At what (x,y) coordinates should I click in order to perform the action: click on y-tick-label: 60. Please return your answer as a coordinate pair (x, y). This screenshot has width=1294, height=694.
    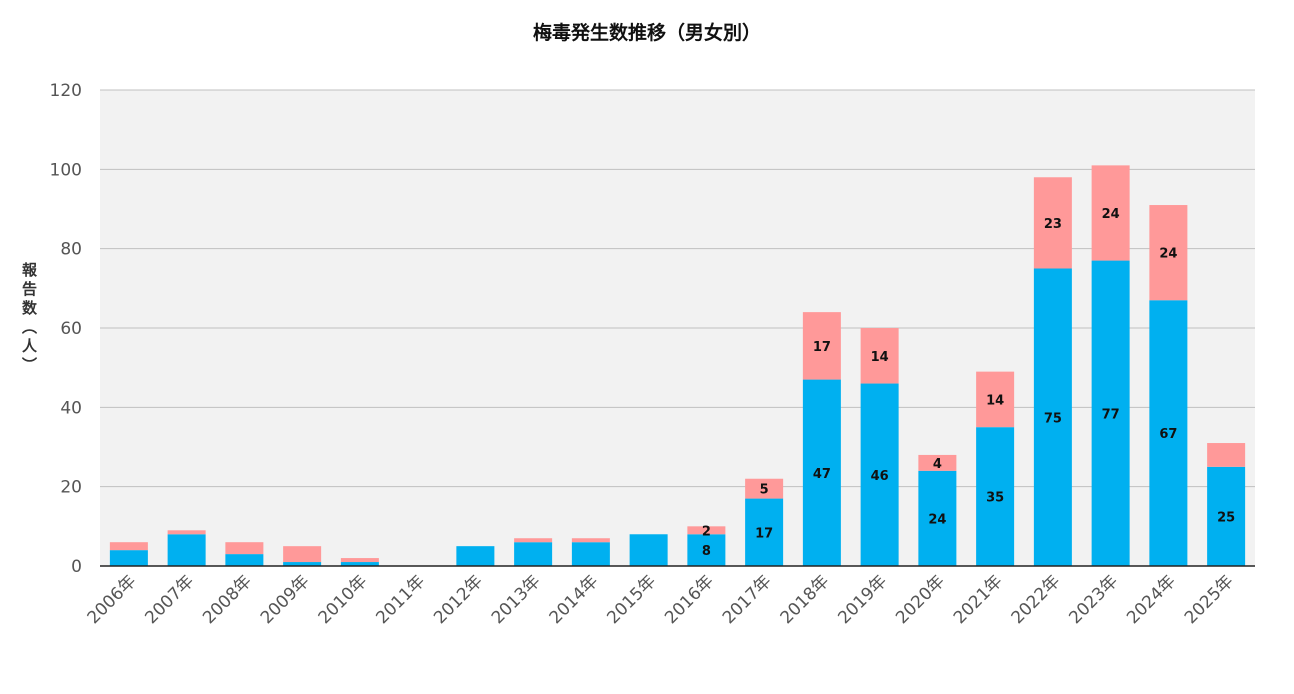
    Looking at the image, I should click on (71, 329).